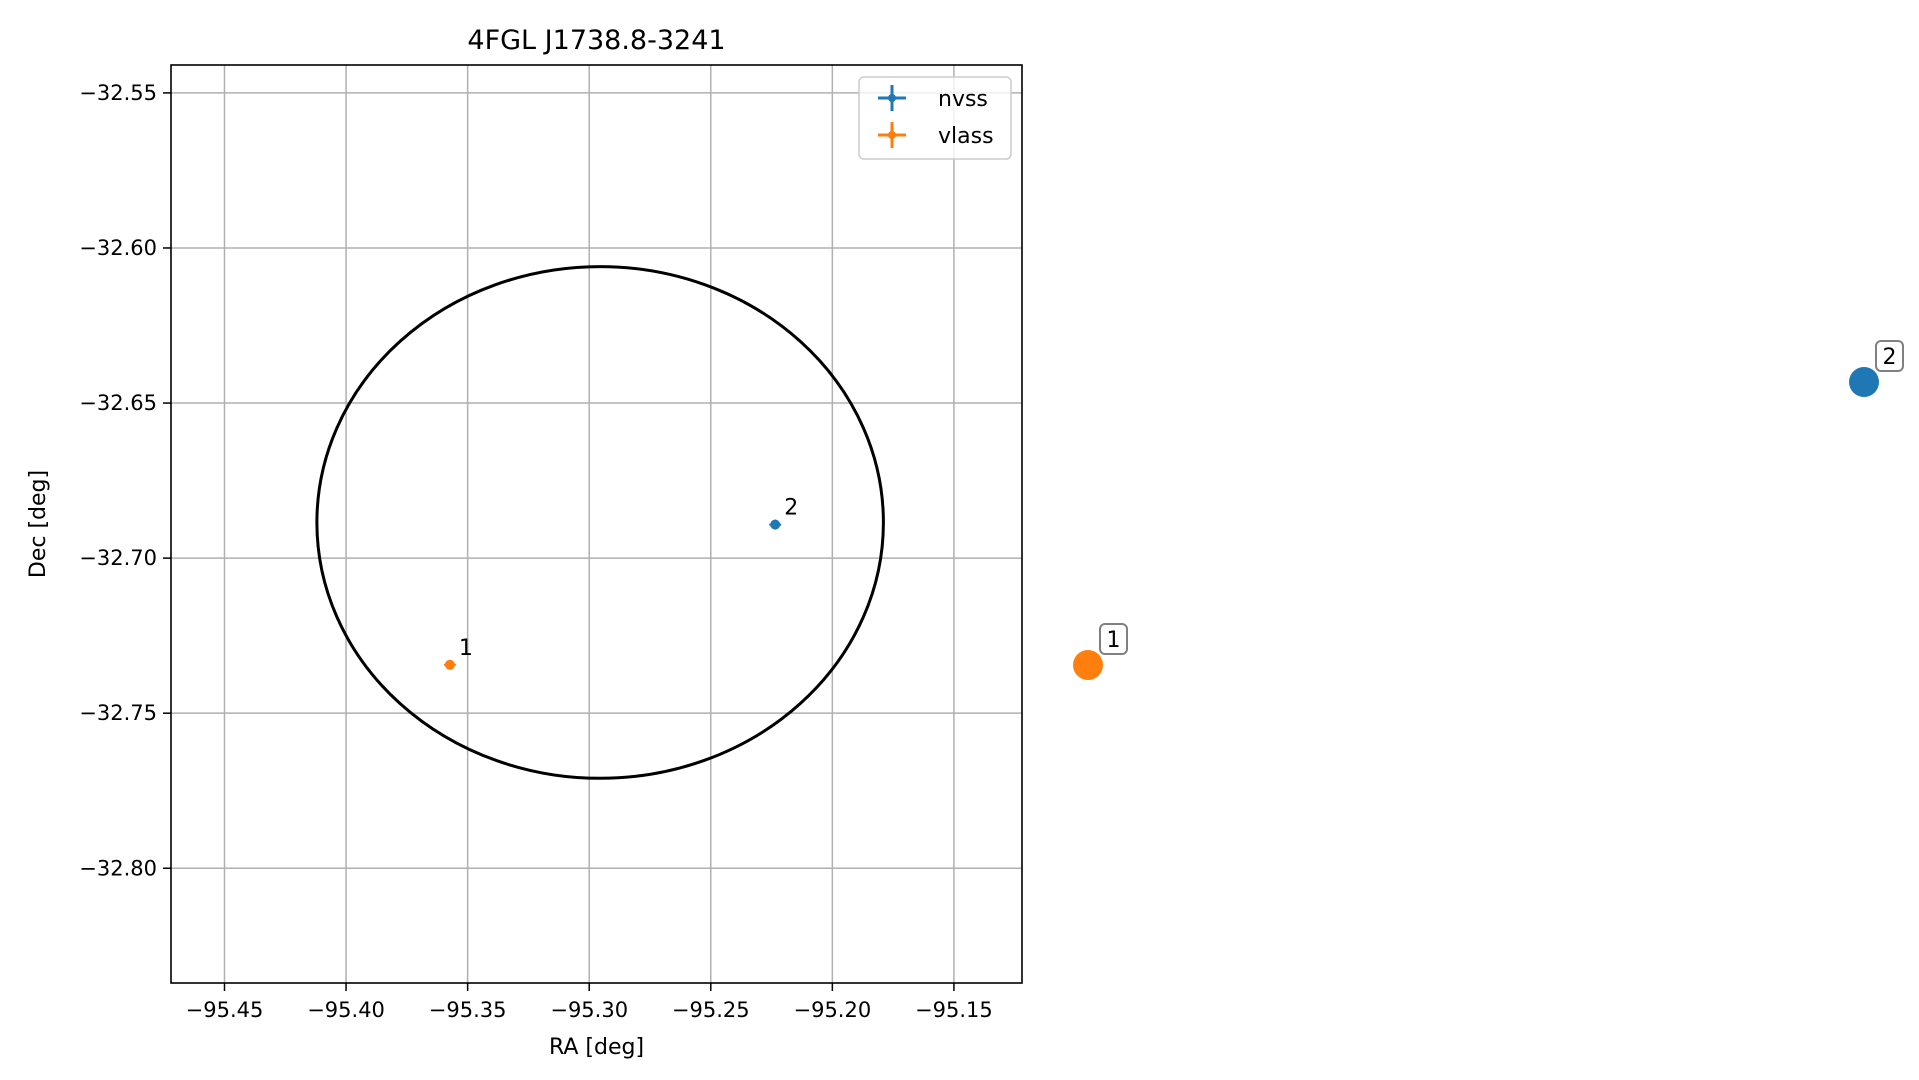 This screenshot has width=1919, height=1080. What do you see at coordinates (963, 99) in the screenshot?
I see `legend-nvss-label: nvss` at bounding box center [963, 99].